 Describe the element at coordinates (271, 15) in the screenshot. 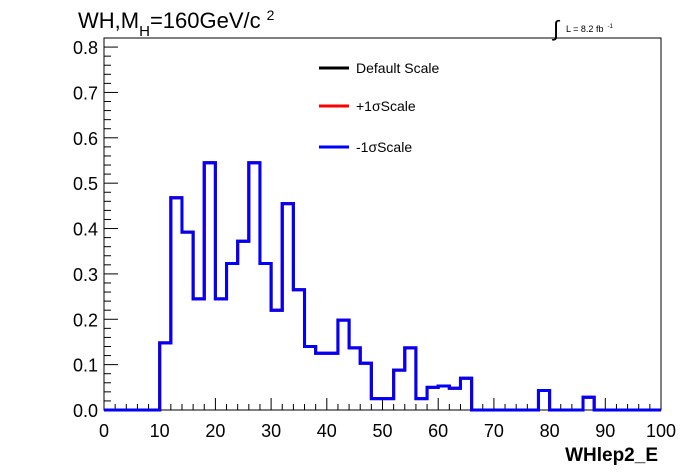

I see `title-superscript: 2` at that location.